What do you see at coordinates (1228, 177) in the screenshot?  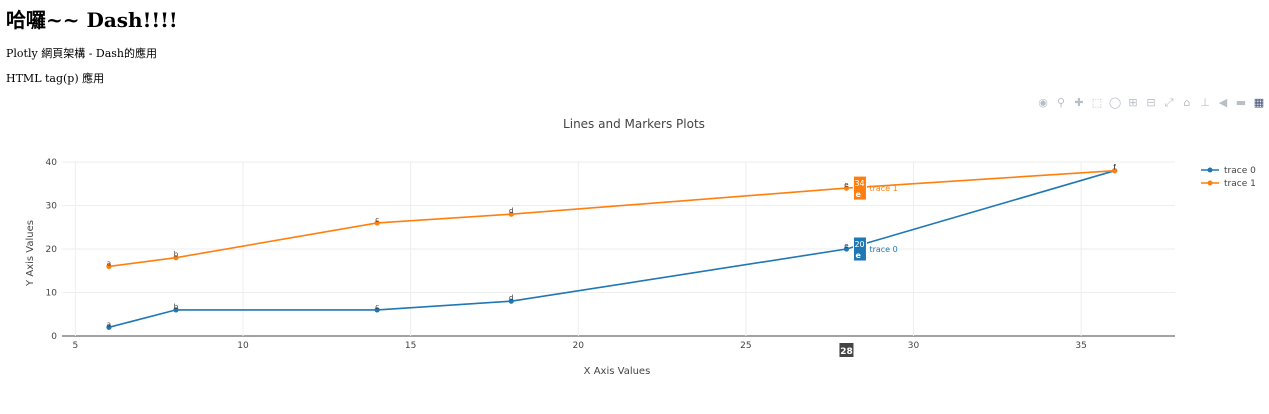 I see `legend: trace 0 trace 1` at bounding box center [1228, 177].